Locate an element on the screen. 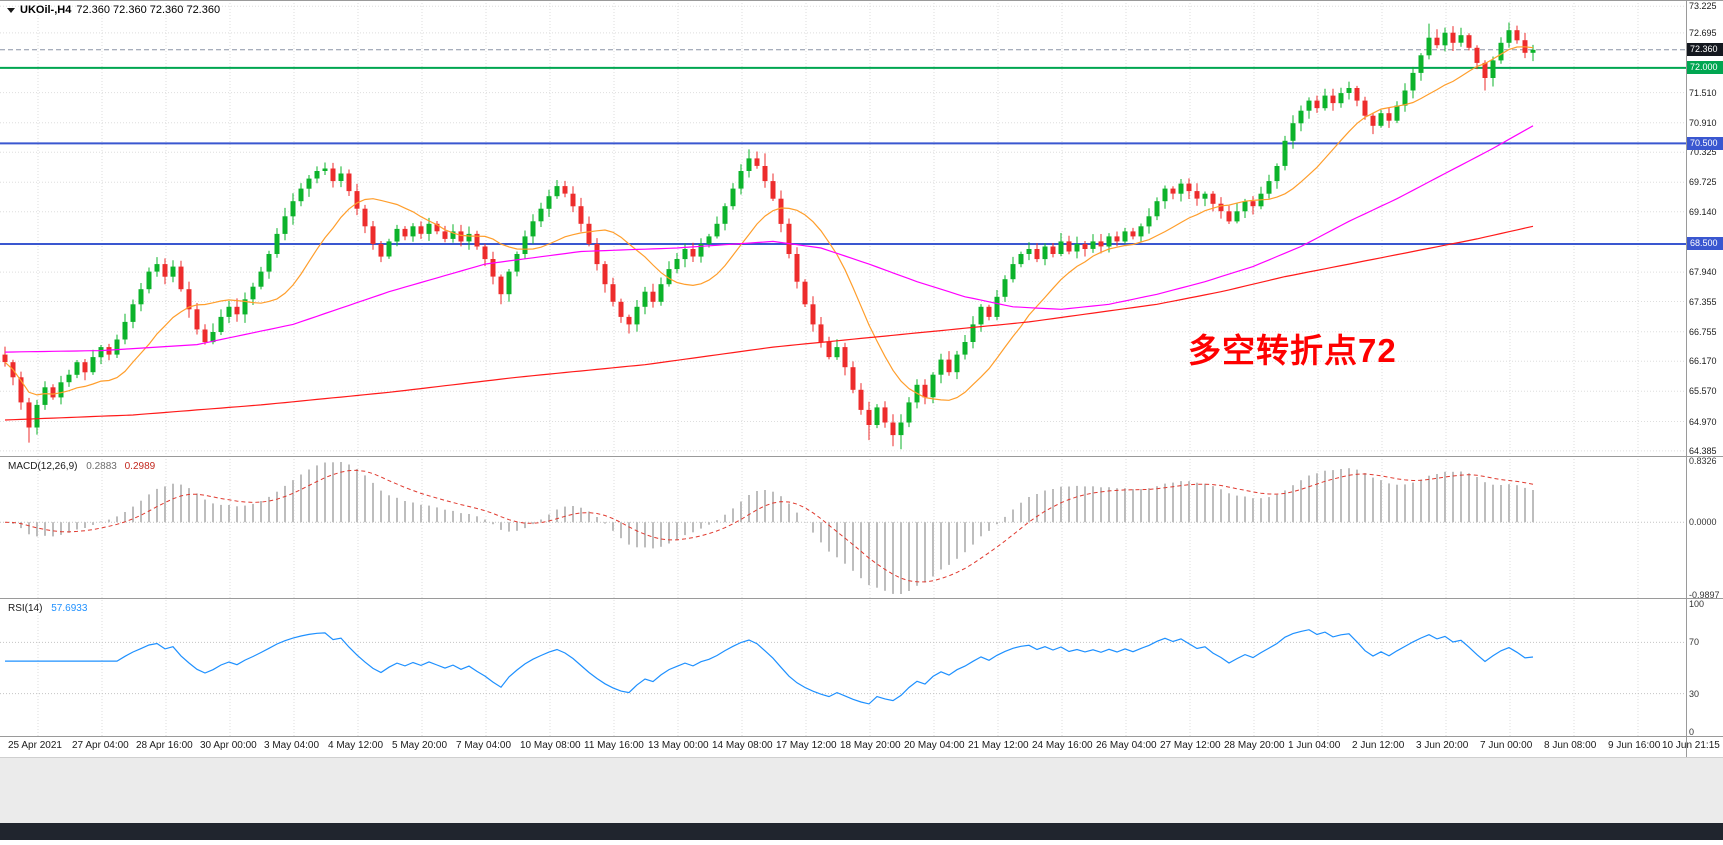 This screenshot has height=845, width=1723. rsi-axis-label: 30 is located at coordinates (1694, 694).